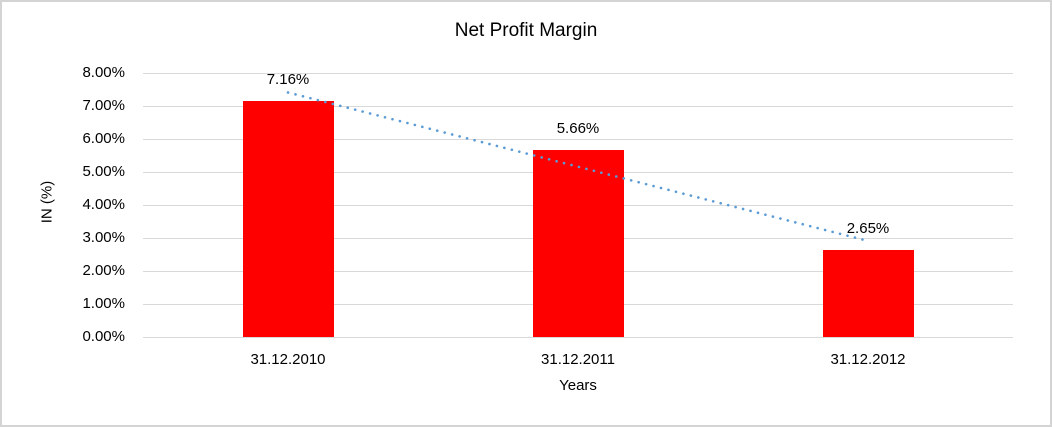 Image resolution: width=1052 pixels, height=427 pixels. I want to click on x-tick-label: 31.12.2012, so click(868, 359).